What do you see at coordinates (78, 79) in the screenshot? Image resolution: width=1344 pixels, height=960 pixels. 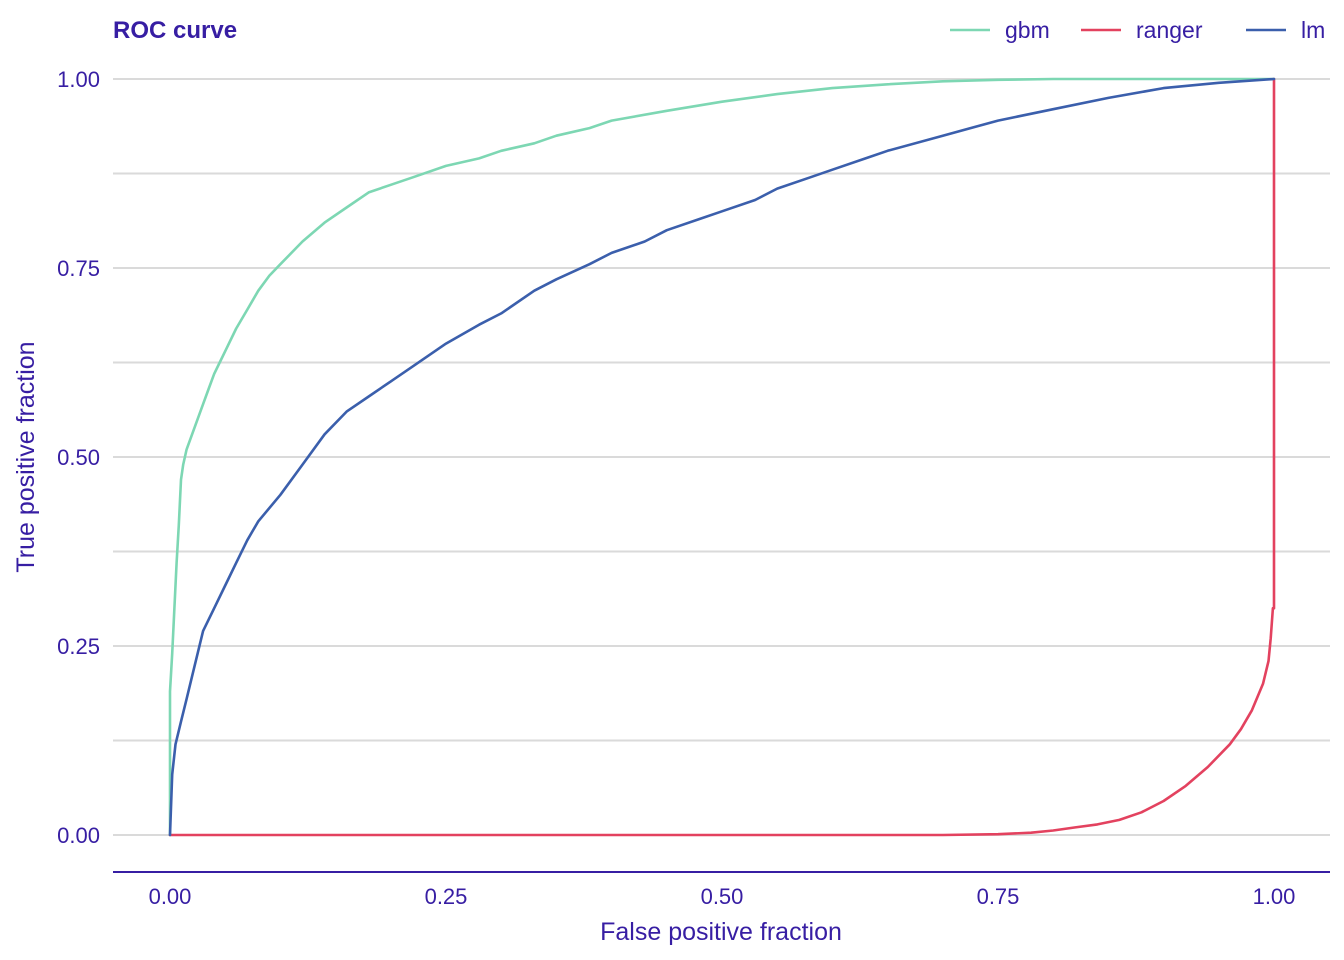 I see `y-tick-label: 1.00` at bounding box center [78, 79].